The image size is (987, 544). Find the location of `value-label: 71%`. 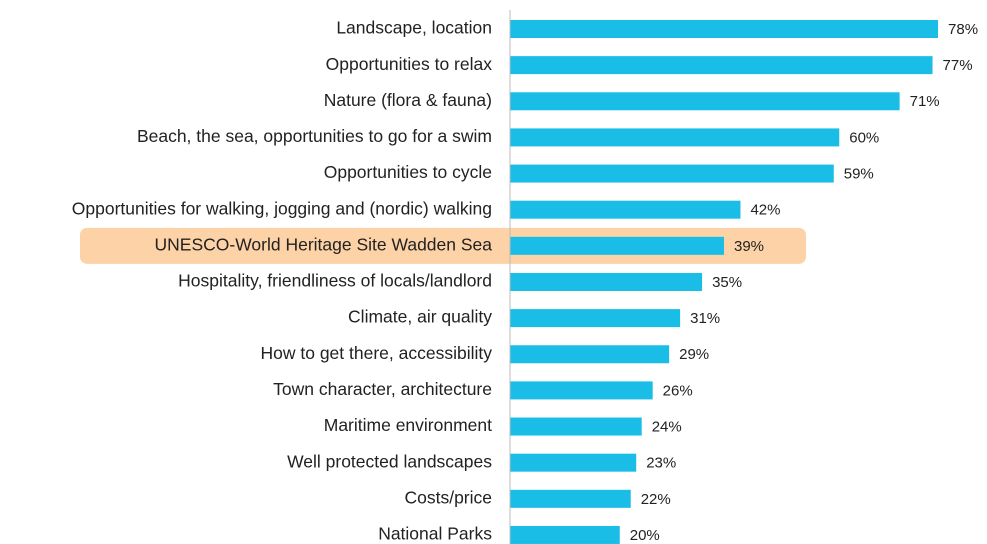

value-label: 71% is located at coordinates (925, 101).